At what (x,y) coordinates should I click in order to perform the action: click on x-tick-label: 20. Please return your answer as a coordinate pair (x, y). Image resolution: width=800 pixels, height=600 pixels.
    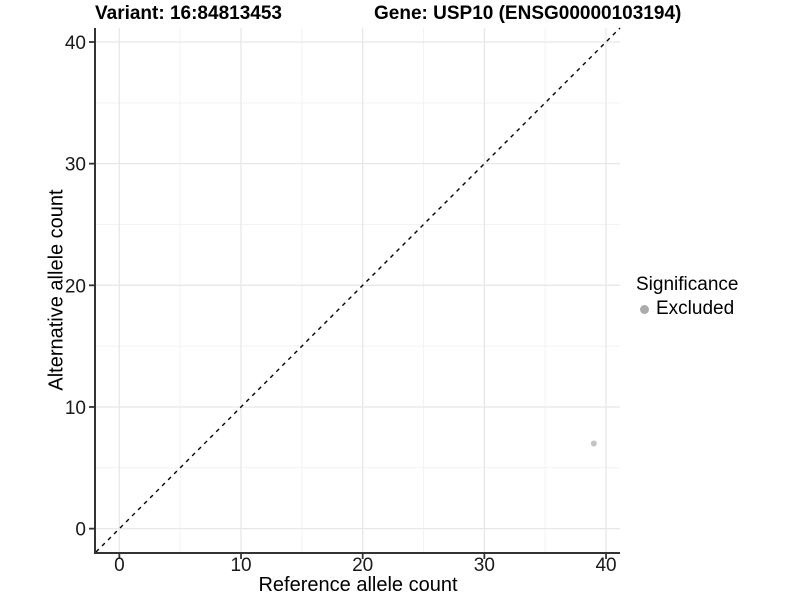
    Looking at the image, I should click on (362, 565).